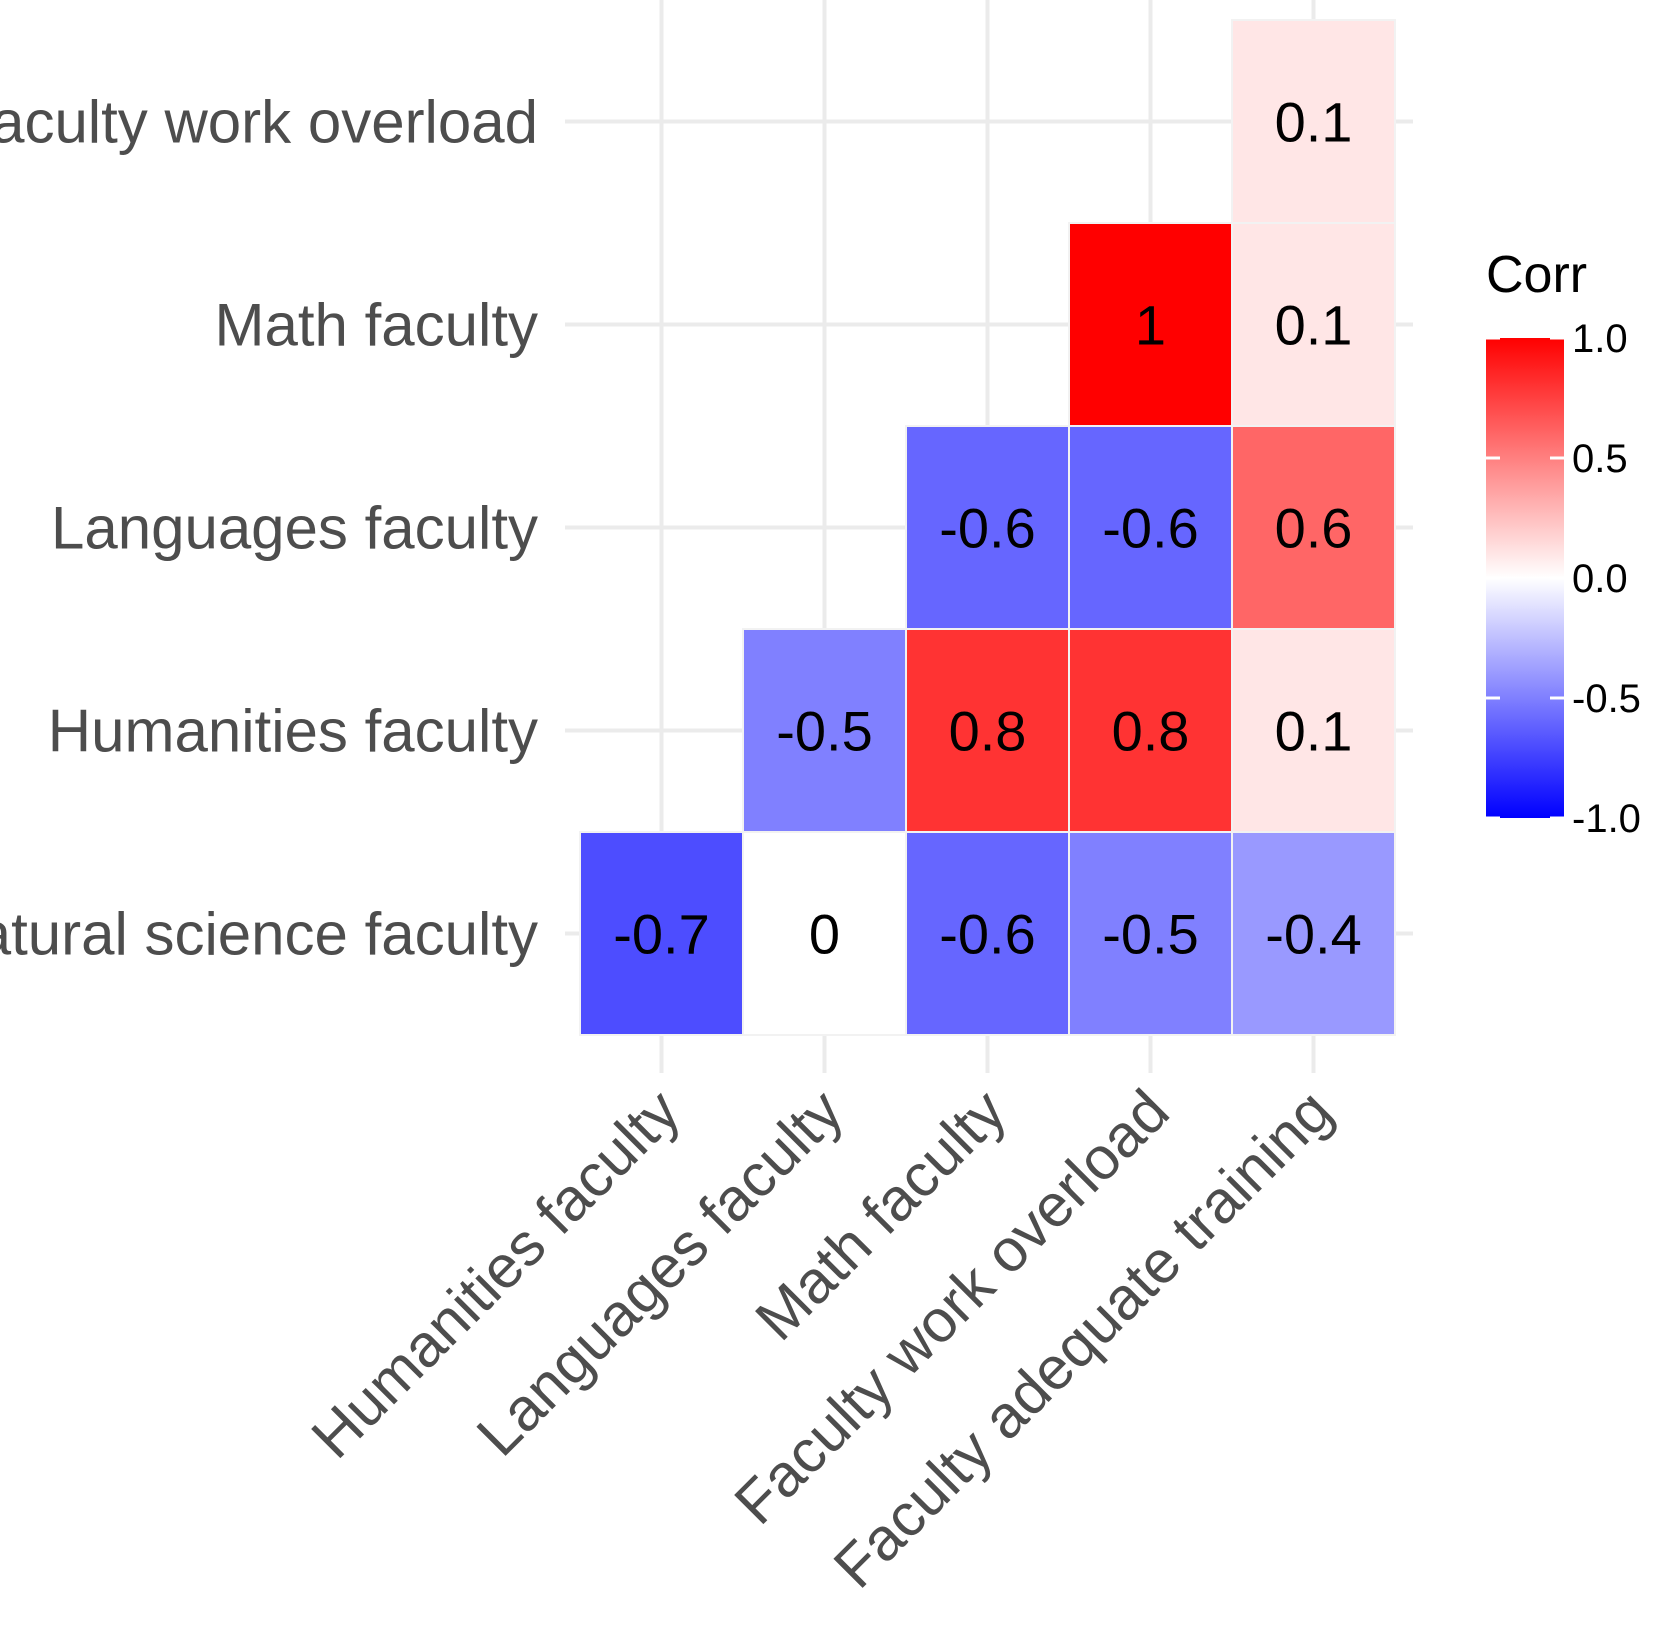  What do you see at coordinates (1600, 459) in the screenshot?
I see `legend-tick-label: 0.5` at bounding box center [1600, 459].